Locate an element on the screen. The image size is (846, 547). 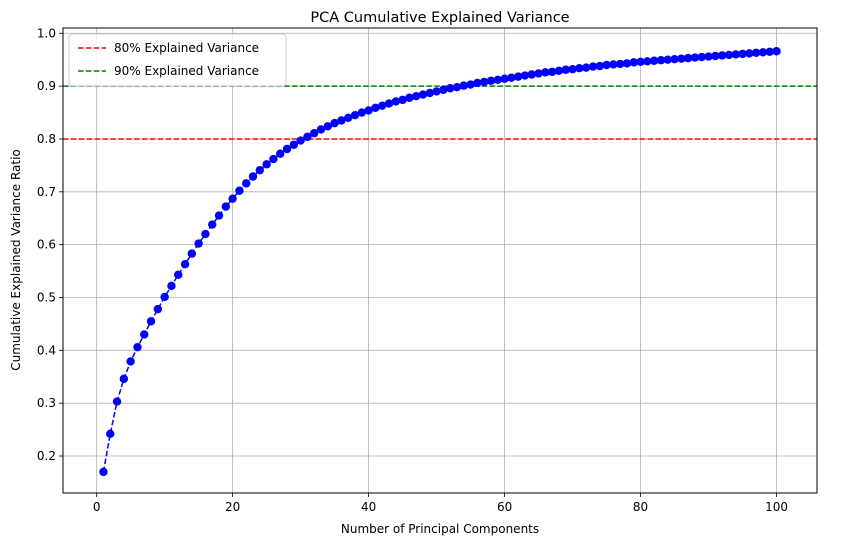
y-tick-label: 0.8 is located at coordinates (46, 139).